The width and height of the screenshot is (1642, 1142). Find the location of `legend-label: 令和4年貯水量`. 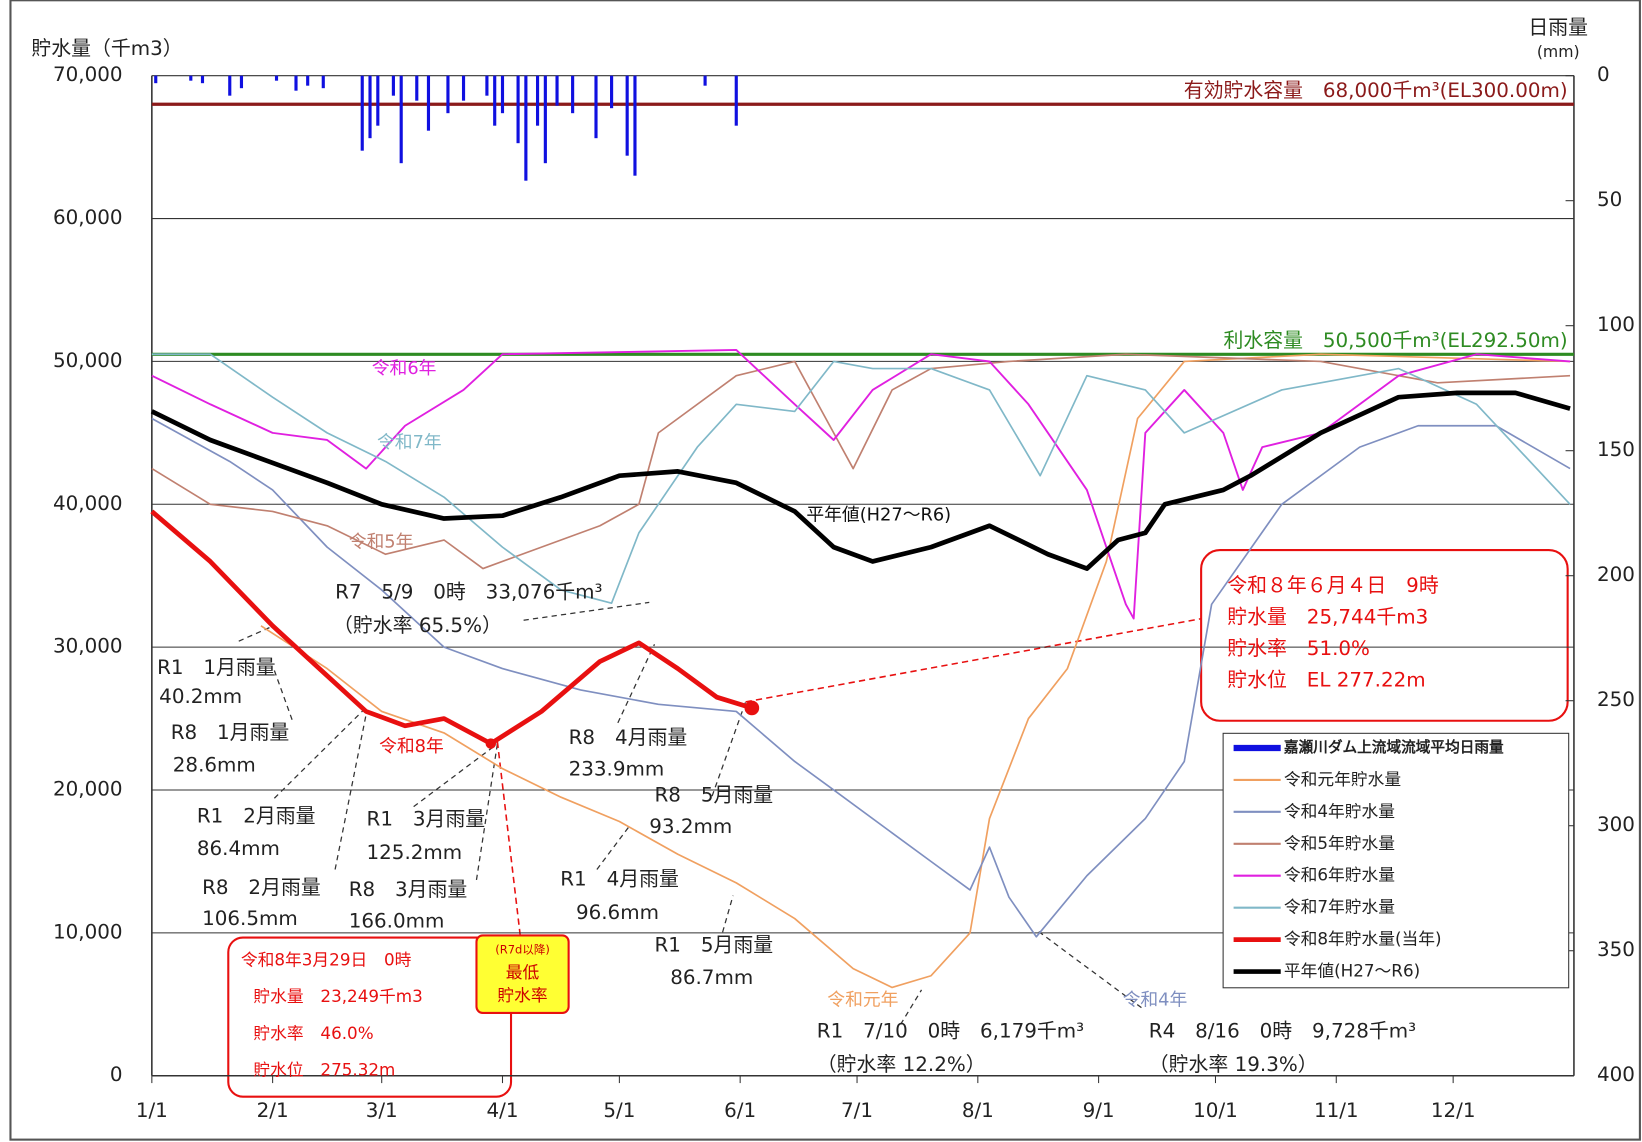

legend-label: 令和4年貯水量 is located at coordinates (1339, 811).